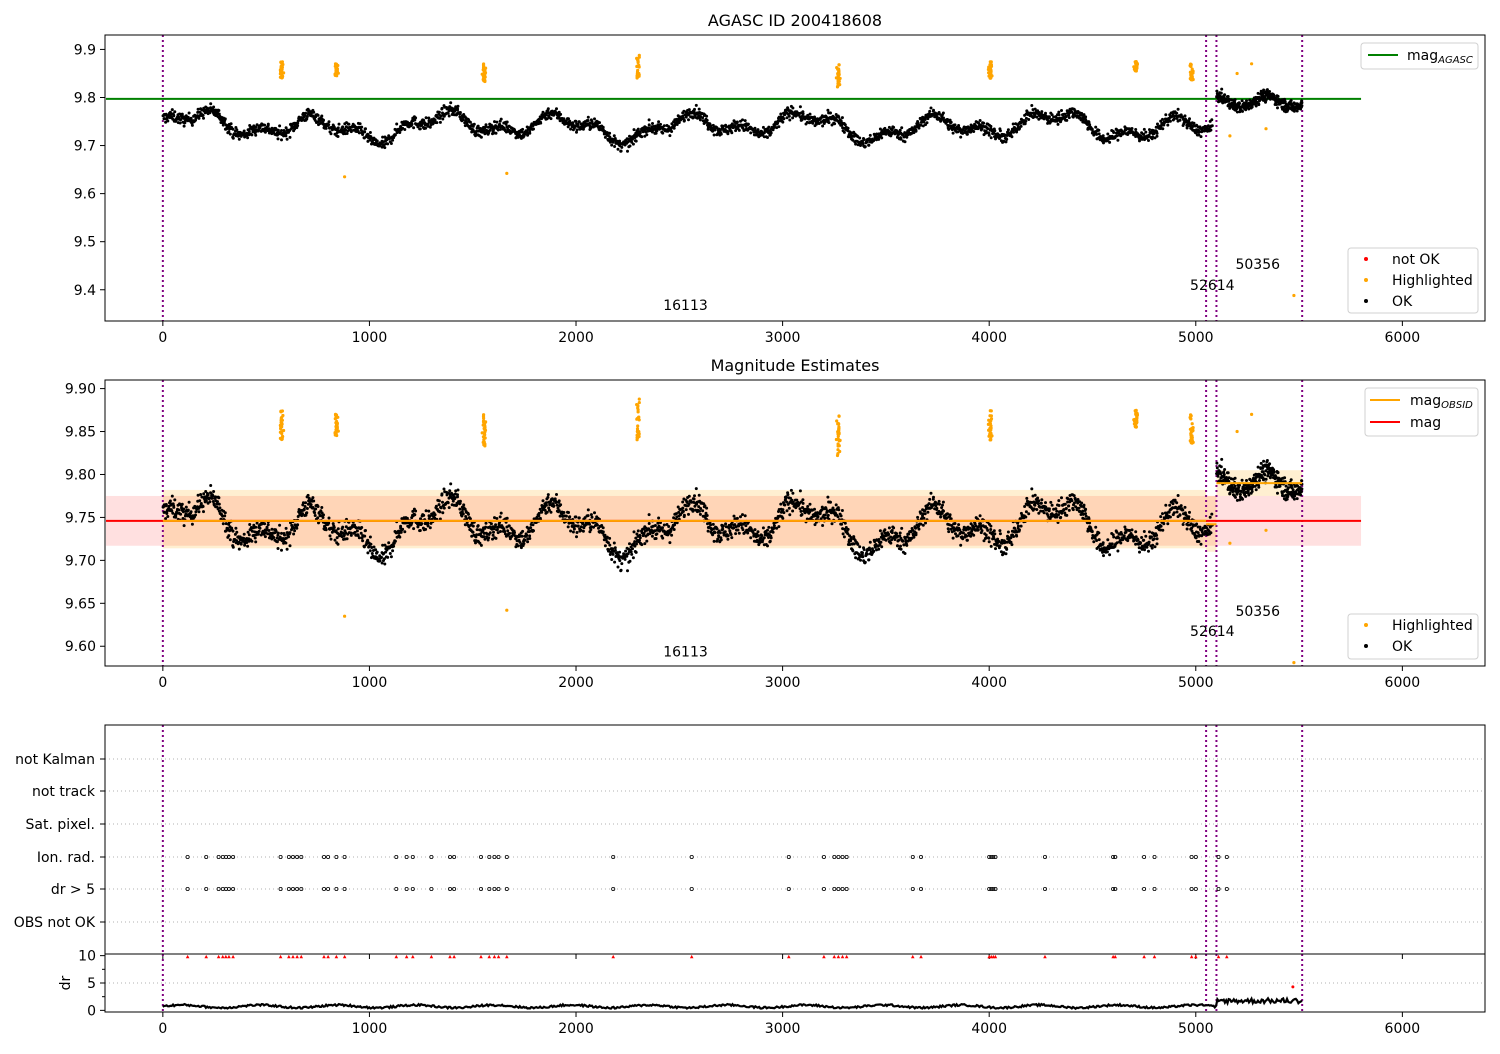 This screenshot has height=1054, width=1500. Describe the element at coordinates (370, 338) in the screenshot. I see `x-tick-label: 1000` at that location.